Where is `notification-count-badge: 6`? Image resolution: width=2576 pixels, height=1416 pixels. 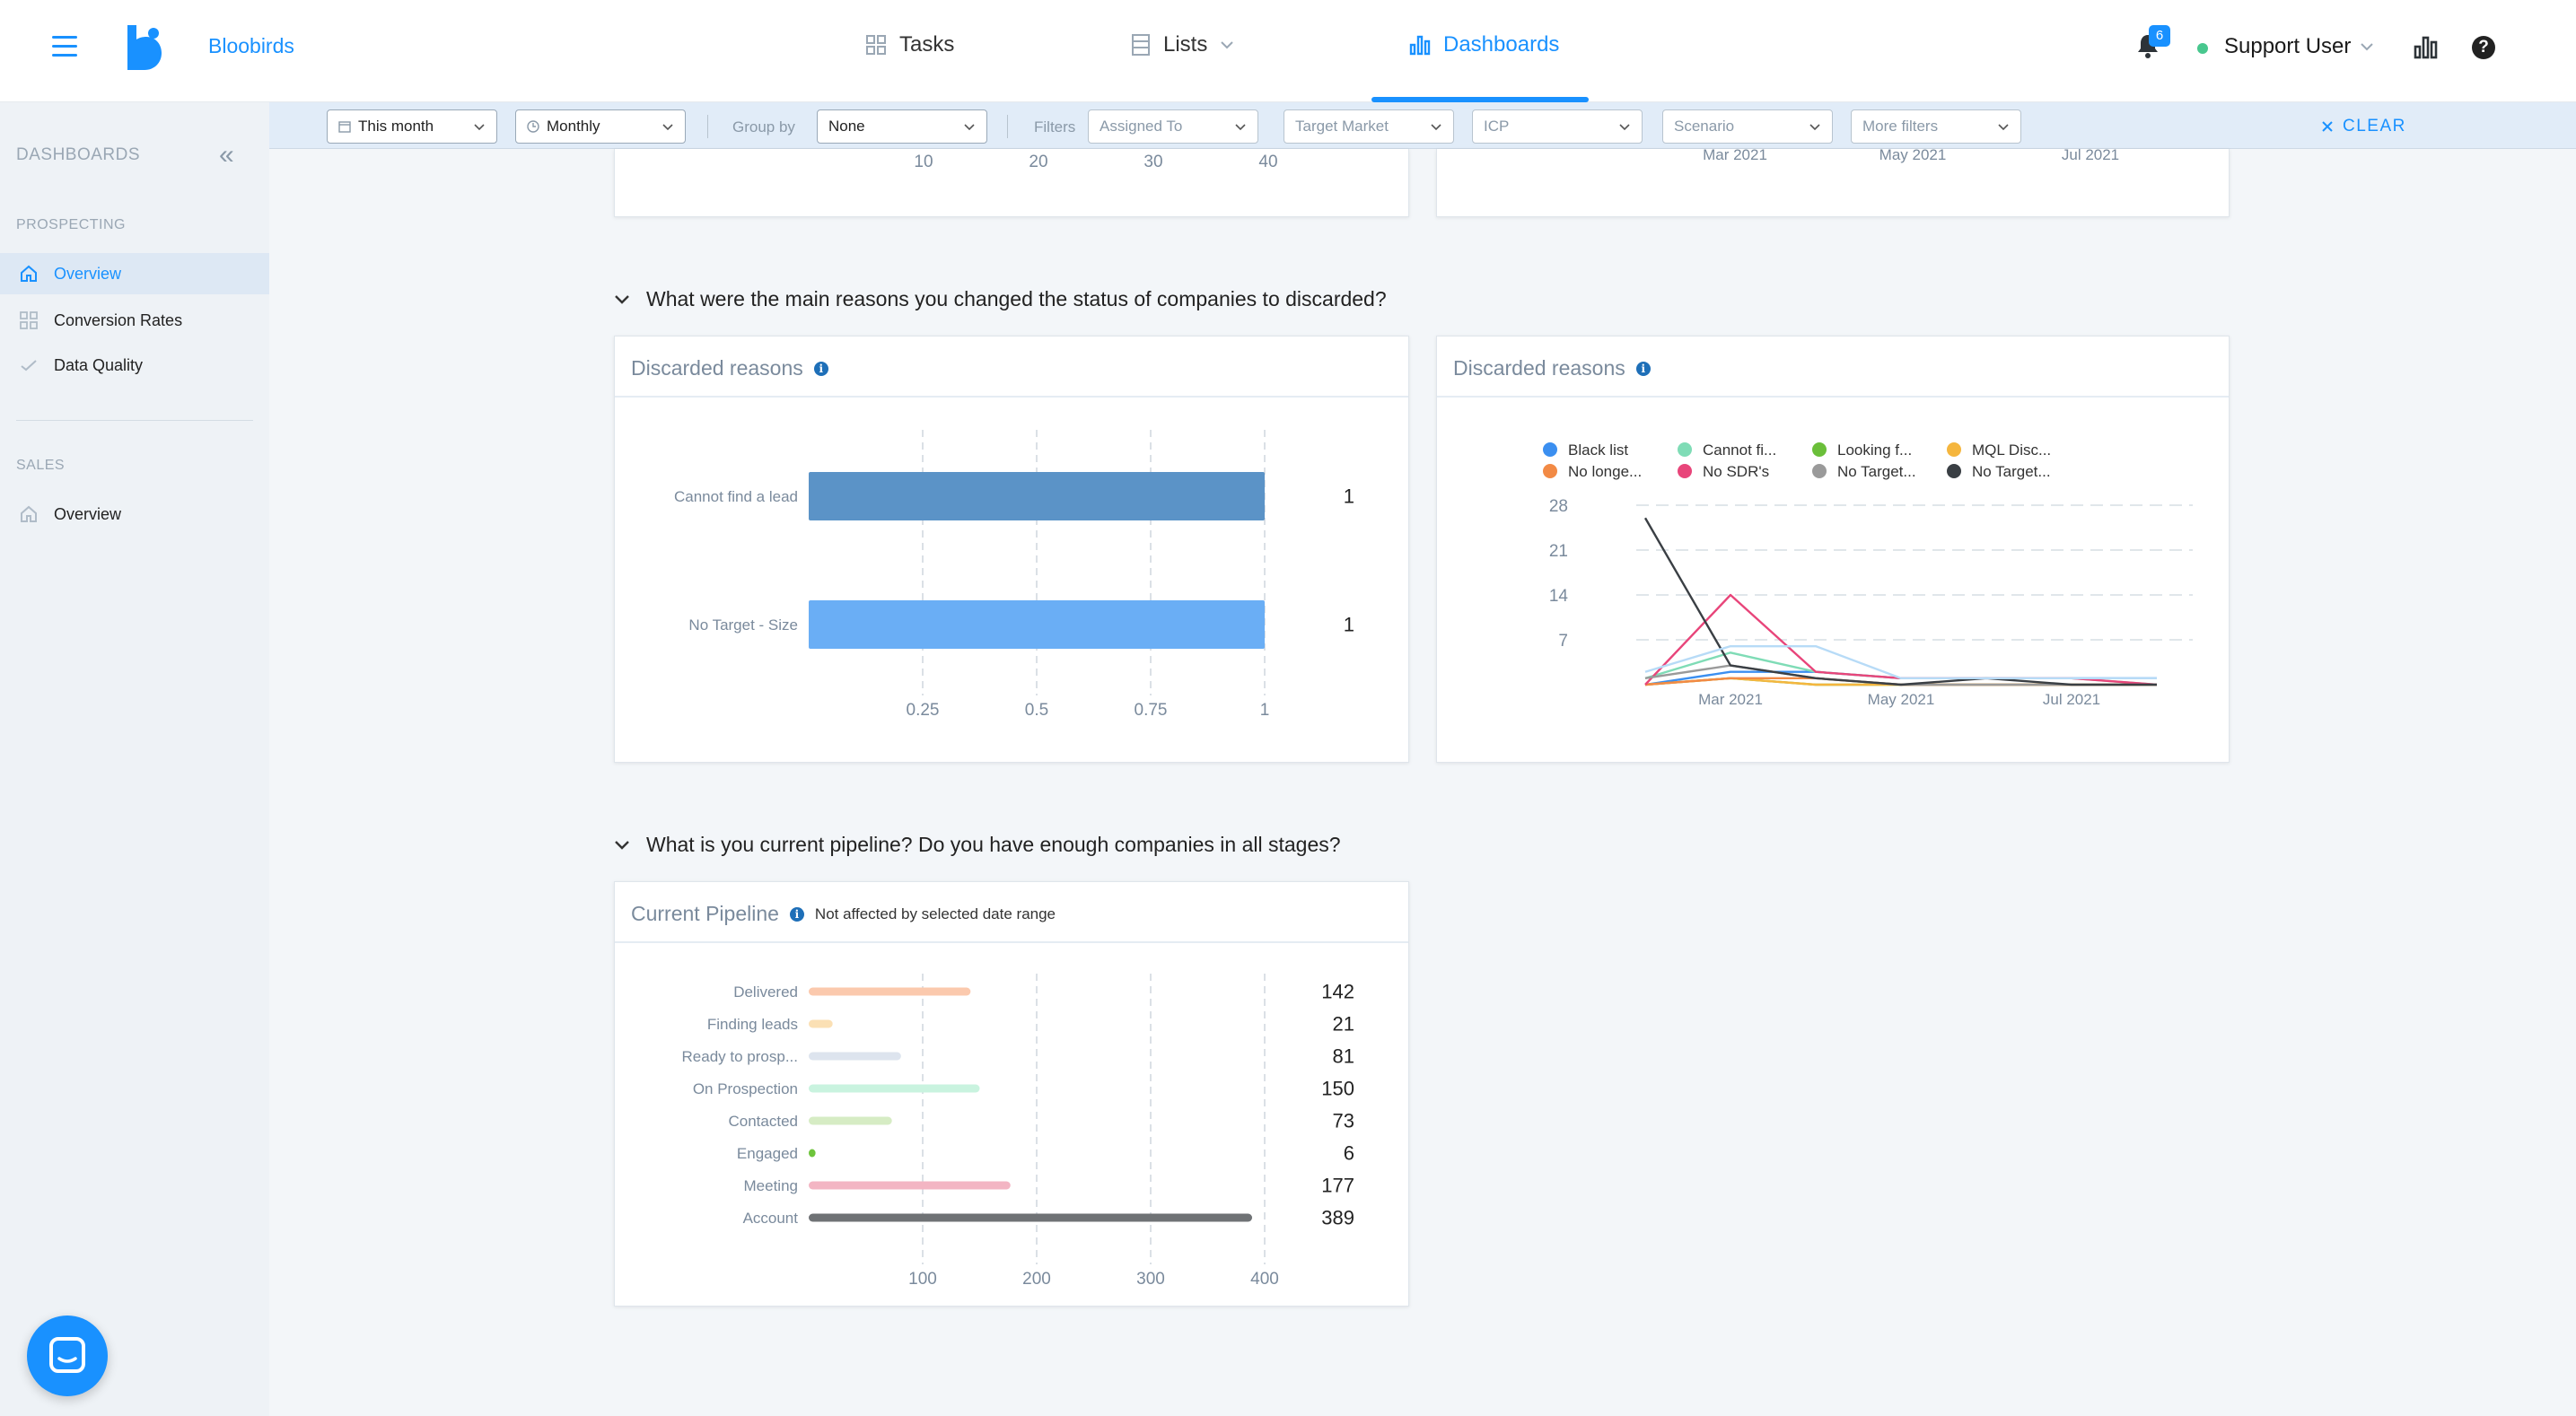
notification-count-badge: 6 is located at coordinates (2159, 36).